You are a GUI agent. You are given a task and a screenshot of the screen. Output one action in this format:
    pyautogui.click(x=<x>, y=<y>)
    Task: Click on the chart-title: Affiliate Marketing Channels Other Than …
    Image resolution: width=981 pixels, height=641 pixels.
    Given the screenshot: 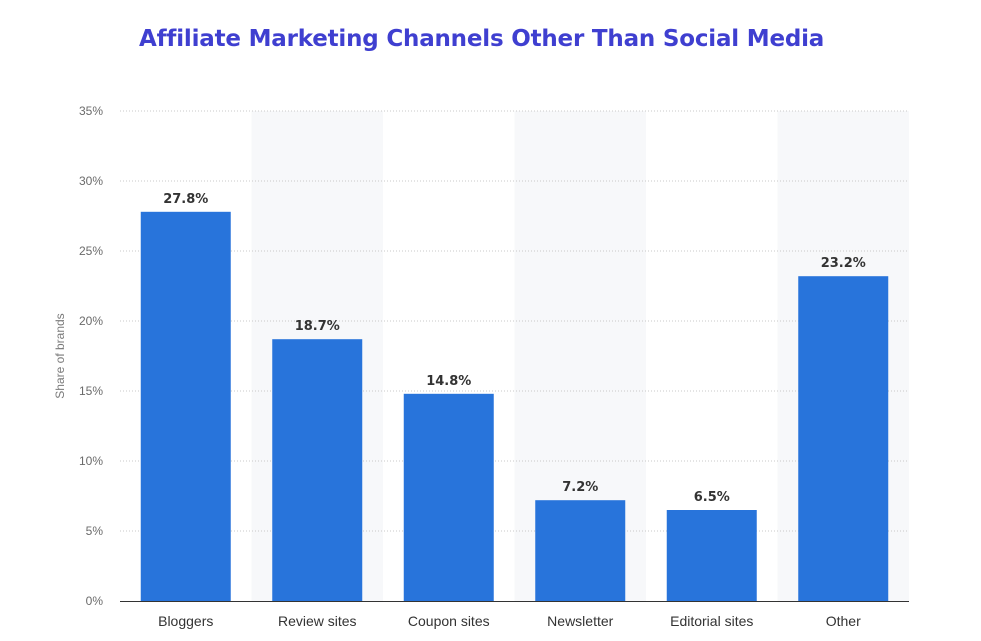 What is the action you would take?
    pyautogui.click(x=482, y=39)
    